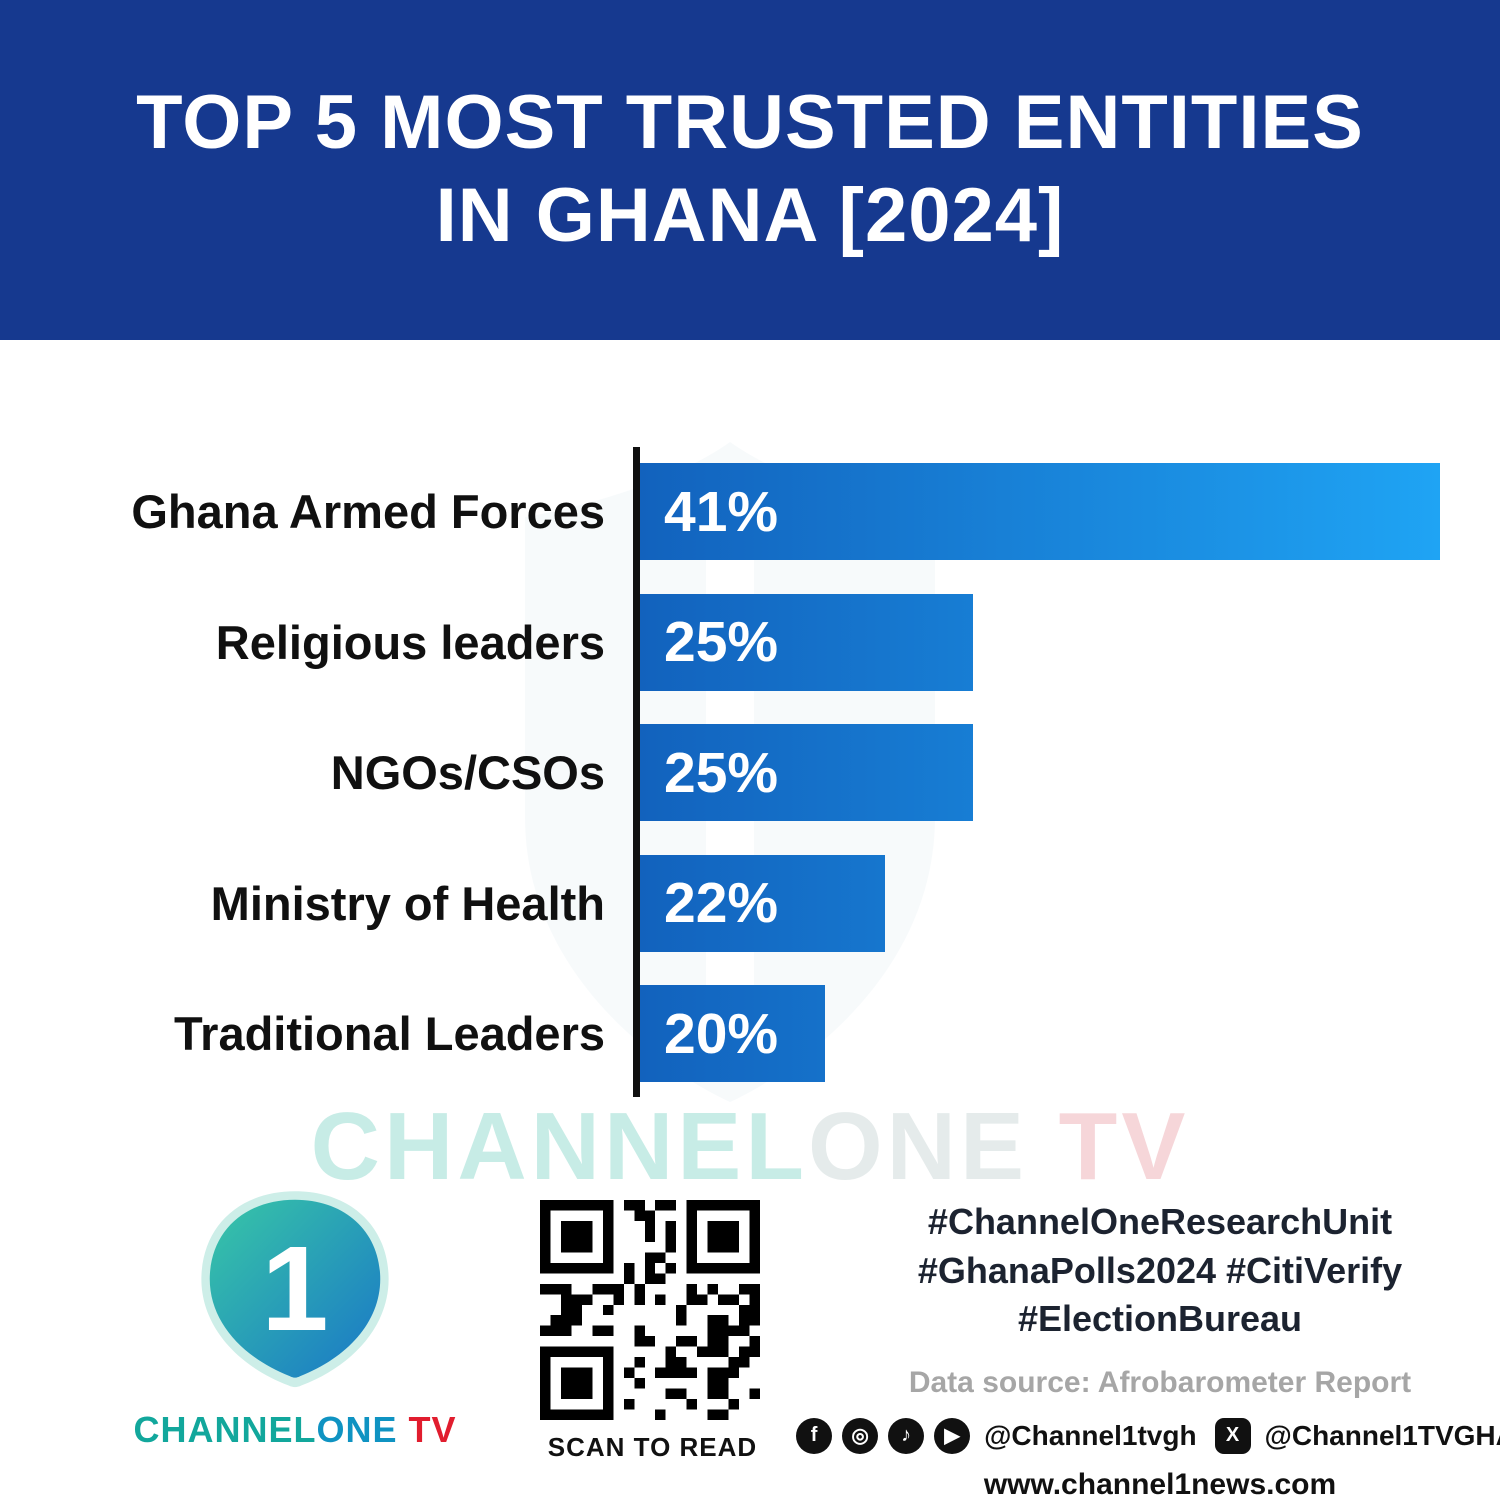  I want to click on bar: 20%, so click(732, 1033).